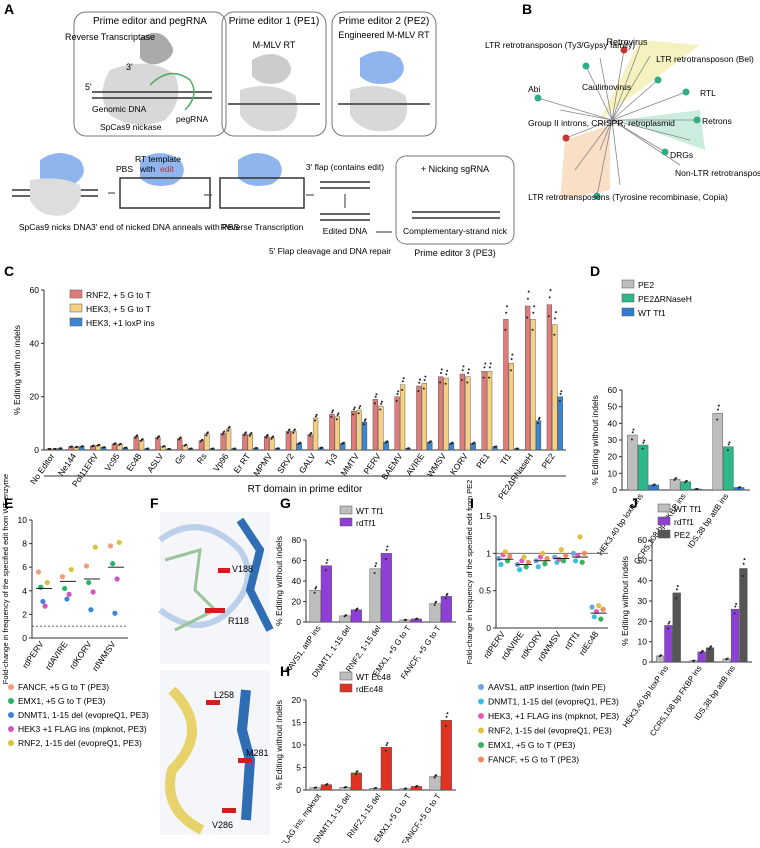 The image size is (760, 848). I want to click on non-ltr-label: Non-LTR retrotransposons, so click(717, 173).